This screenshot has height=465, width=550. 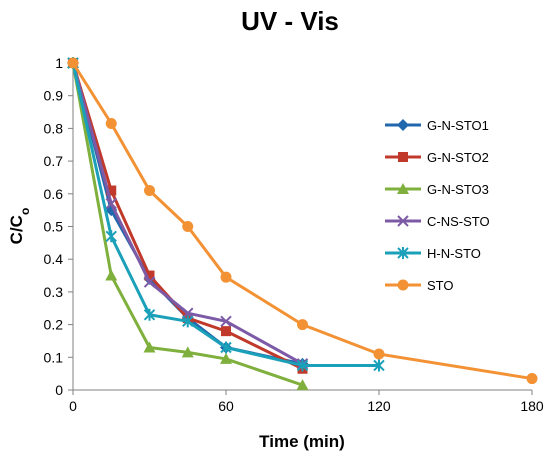 I want to click on y-axis-label: C/Co, so click(x=19, y=226).